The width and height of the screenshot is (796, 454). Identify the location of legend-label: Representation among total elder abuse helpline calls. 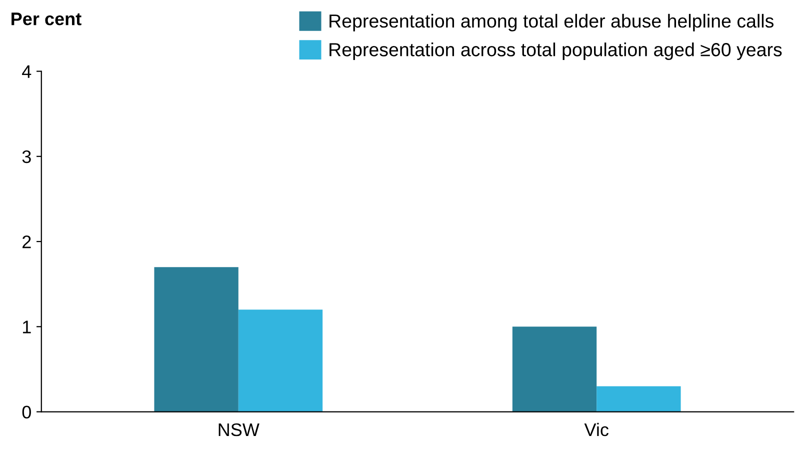
(552, 23).